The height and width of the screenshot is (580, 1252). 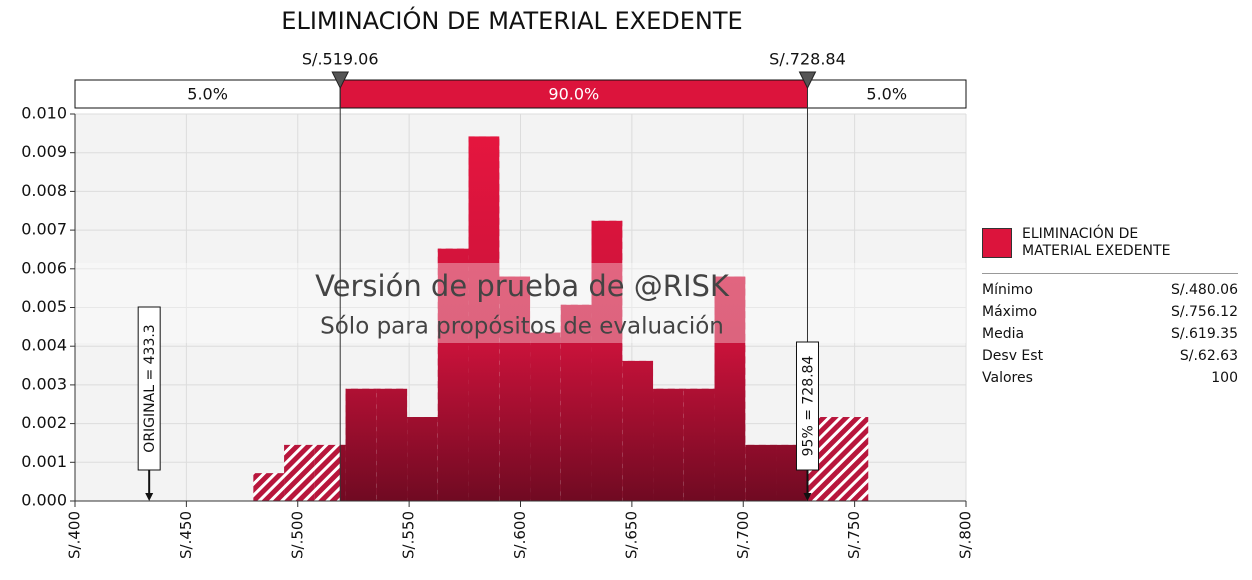 I want to click on annotation-label: 95% = 728.84, so click(x=808, y=406).